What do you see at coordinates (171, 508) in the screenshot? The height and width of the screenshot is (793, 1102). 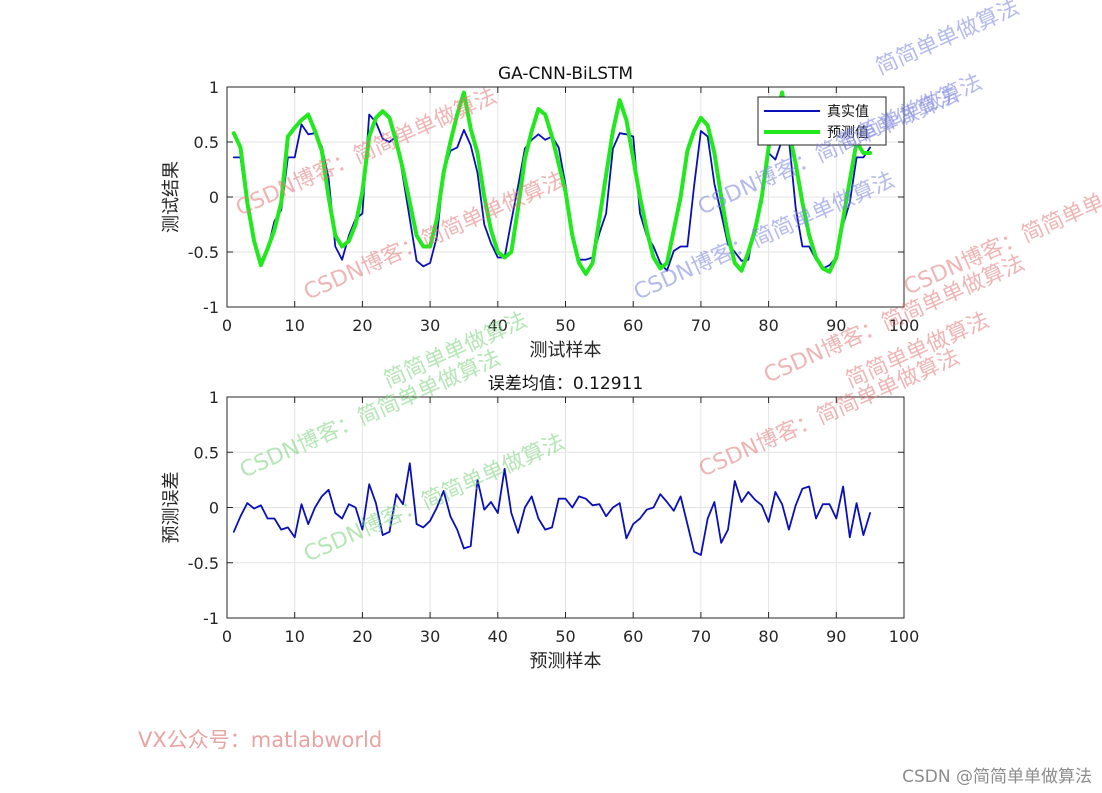 I see `y-axis-label: 预测误差` at bounding box center [171, 508].